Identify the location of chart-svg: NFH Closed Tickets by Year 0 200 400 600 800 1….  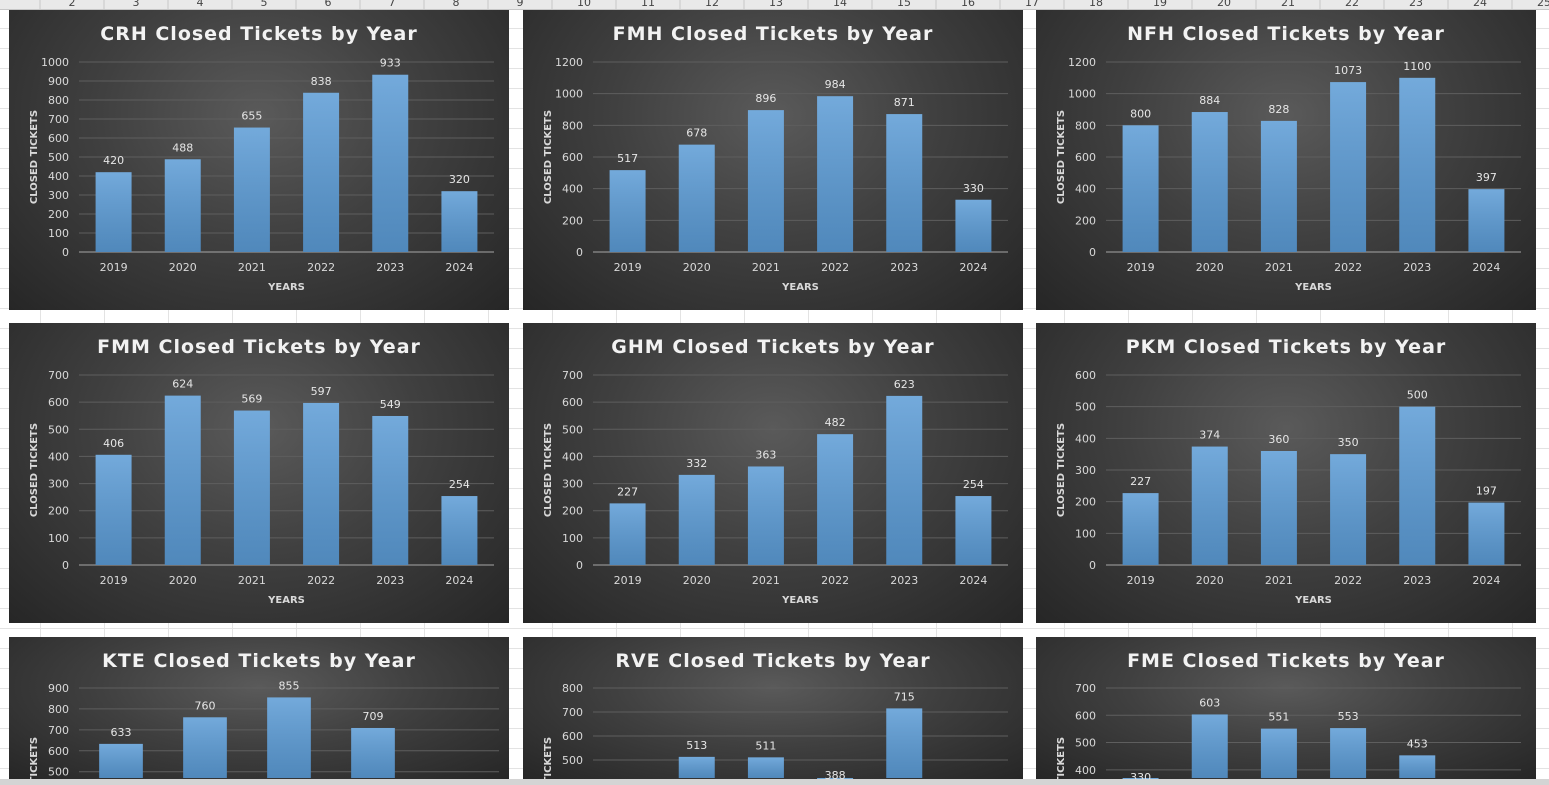
(1288, 158).